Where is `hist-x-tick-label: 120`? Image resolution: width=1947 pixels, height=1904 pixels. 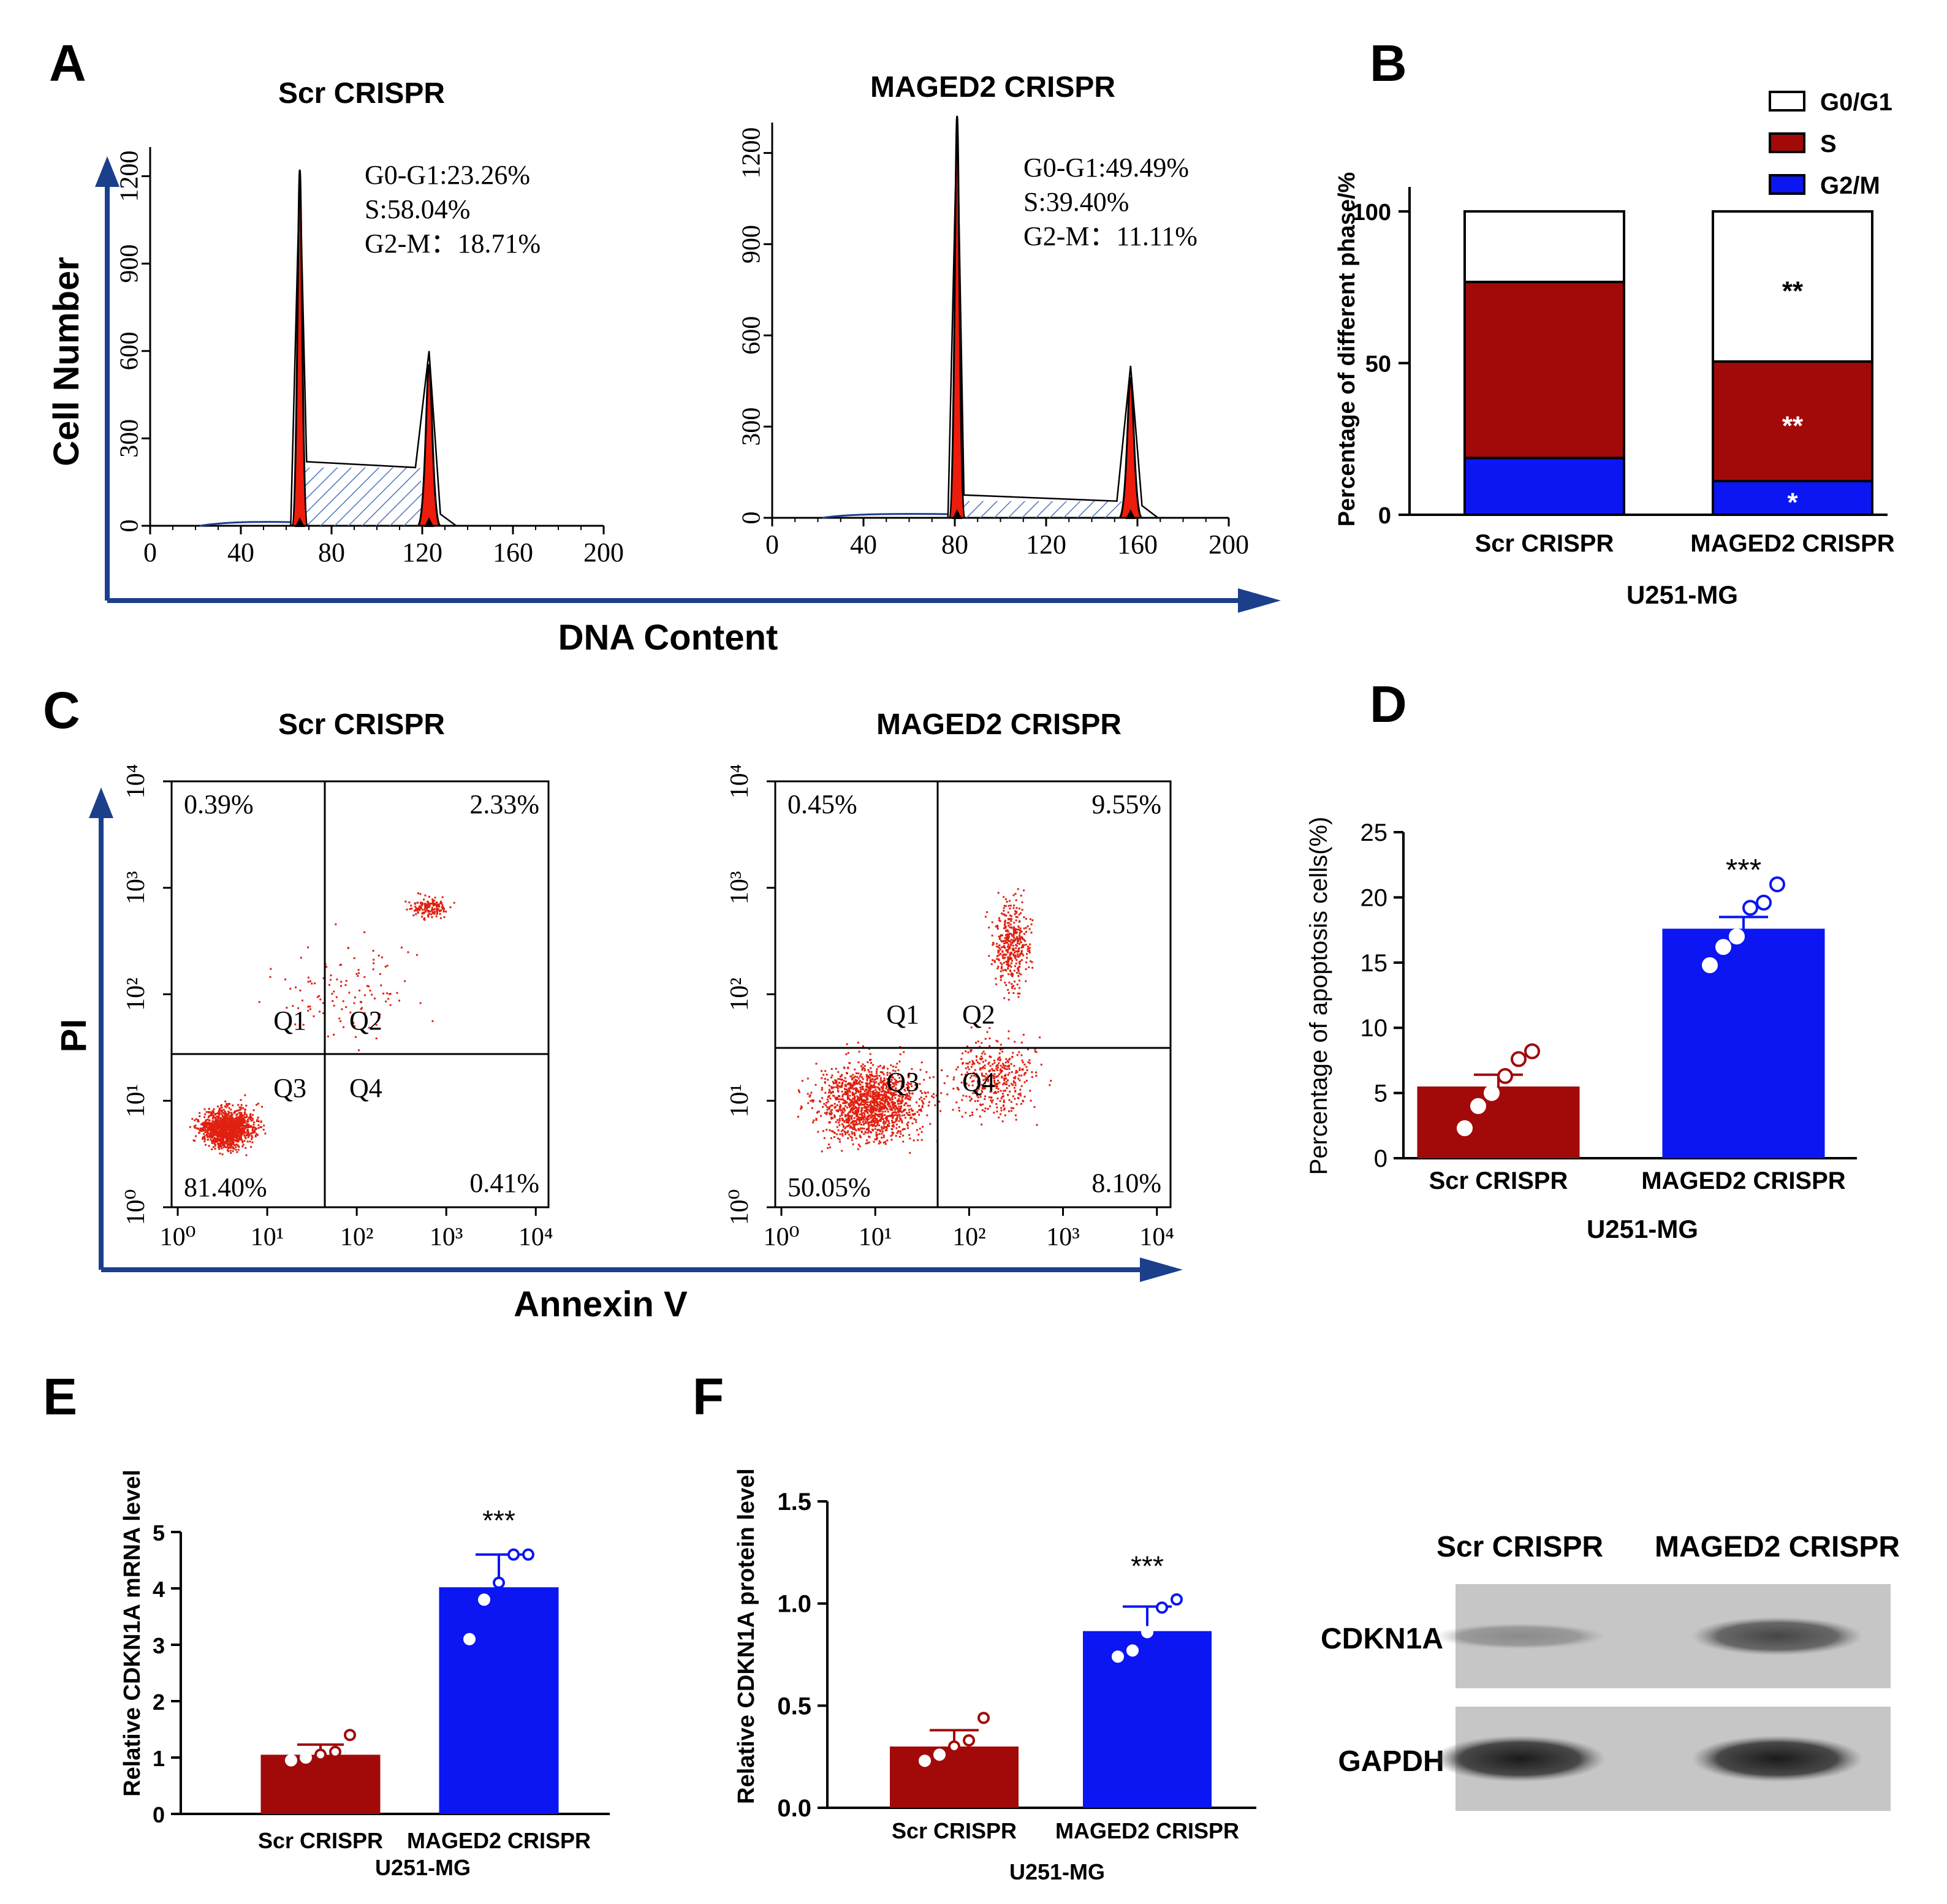
hist-x-tick-label: 120 is located at coordinates (1046, 544).